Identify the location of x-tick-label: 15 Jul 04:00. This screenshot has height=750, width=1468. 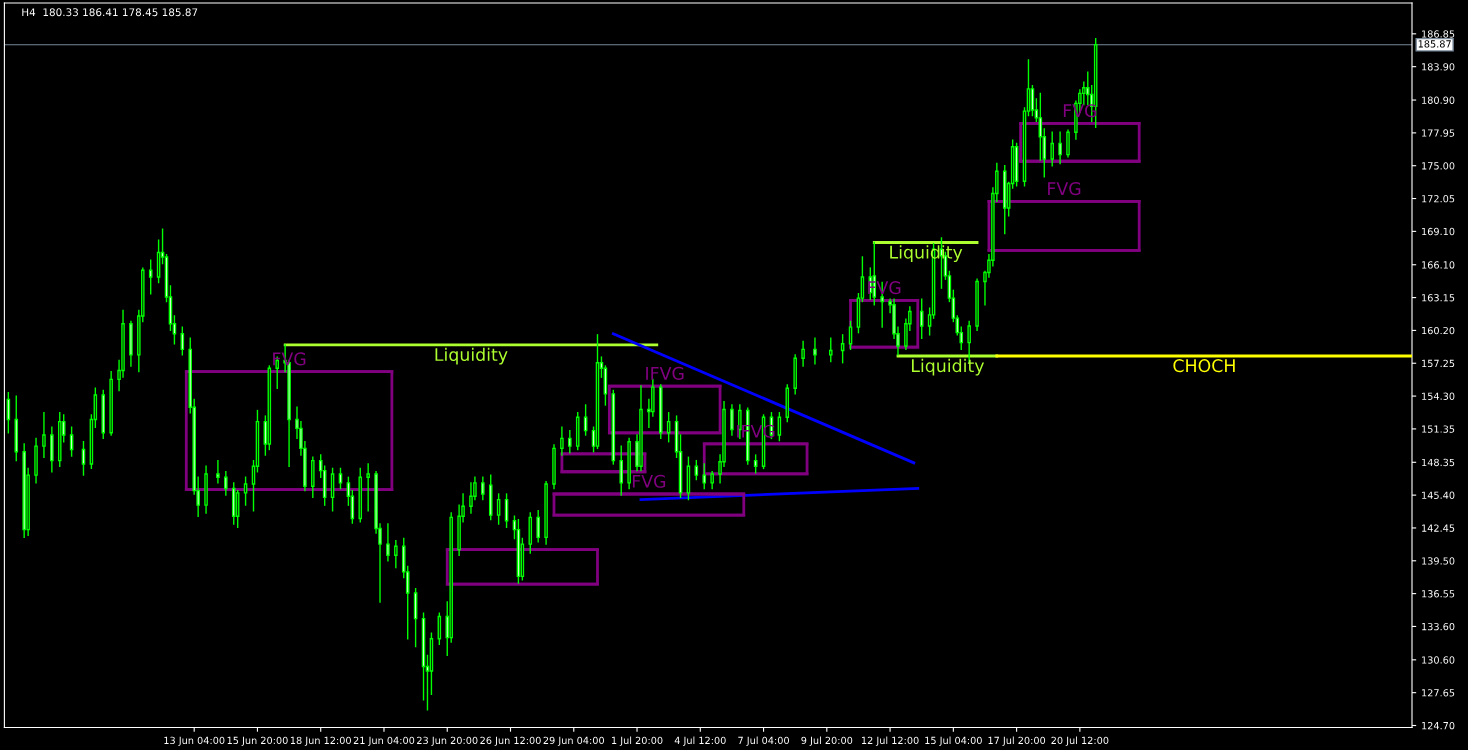
(953, 741).